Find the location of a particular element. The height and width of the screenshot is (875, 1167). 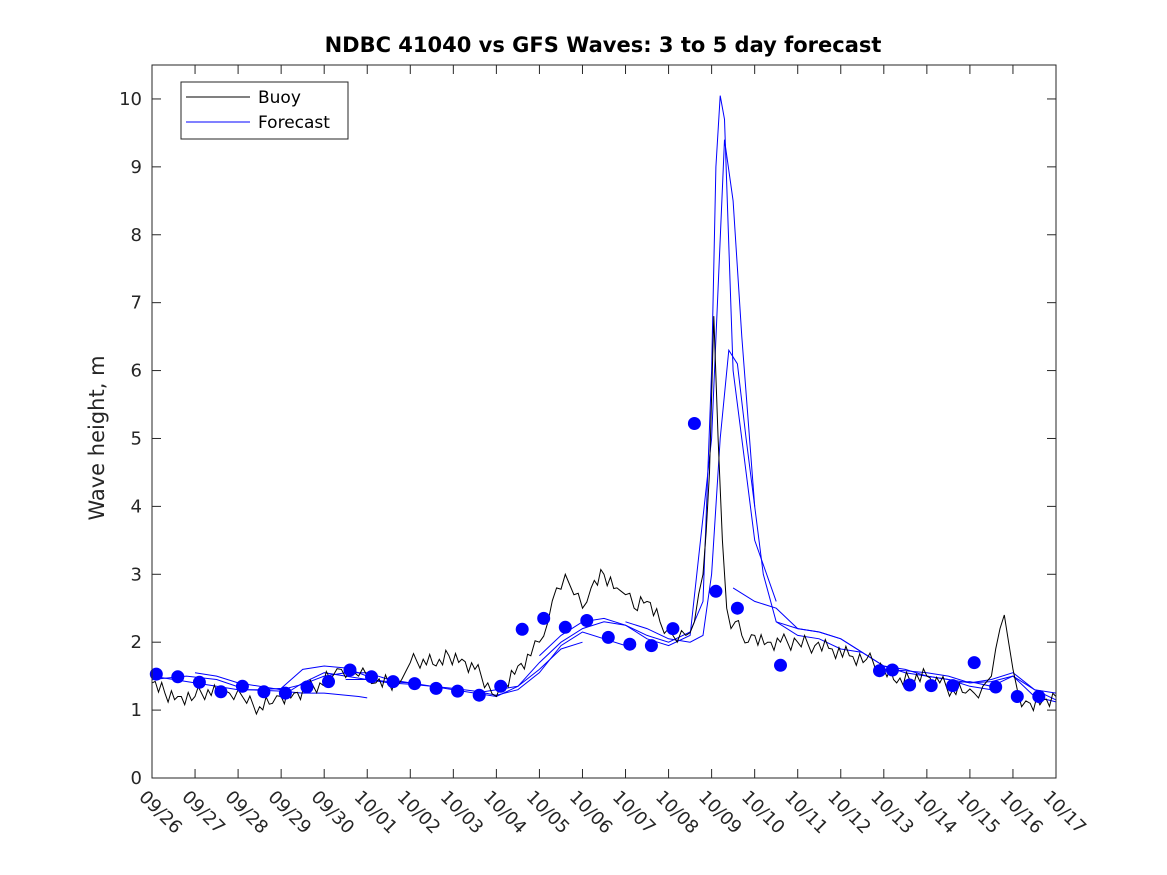

legend-forecast-label: Forecast is located at coordinates (294, 123).